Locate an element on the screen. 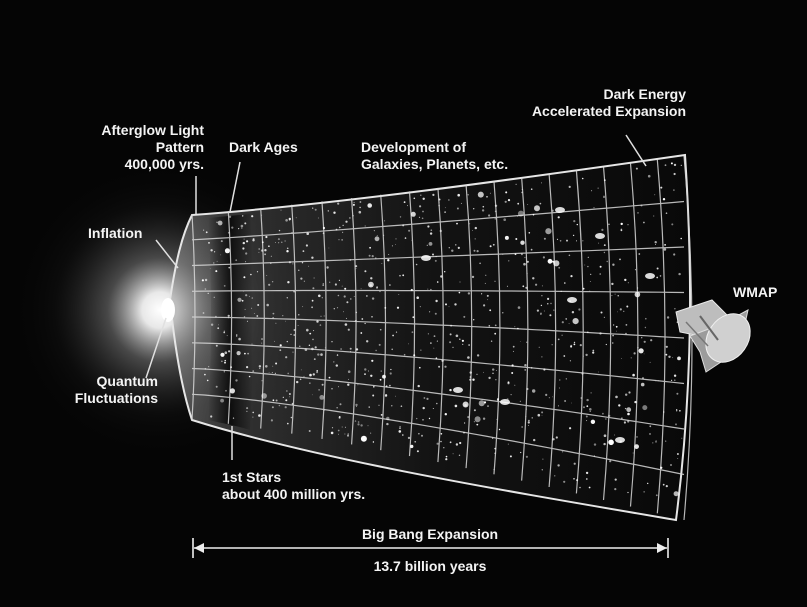 This screenshot has height=607, width=807. dark-ages-text: Dark Ages is located at coordinates (263, 147).